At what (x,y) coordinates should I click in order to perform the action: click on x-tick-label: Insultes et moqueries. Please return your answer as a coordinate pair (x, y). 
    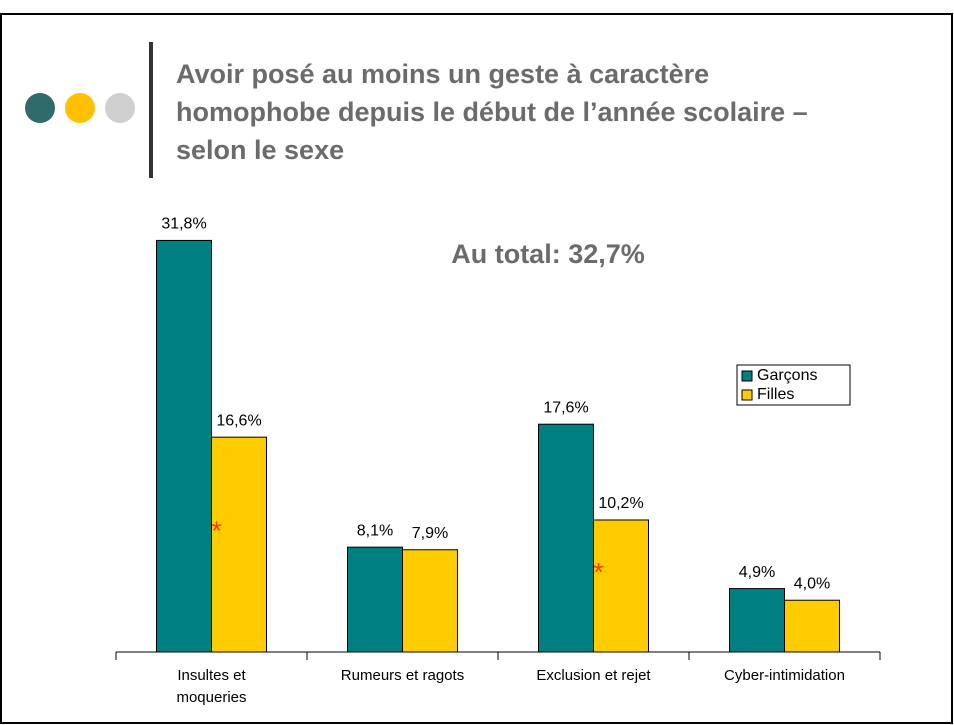
    Looking at the image, I should click on (211, 686).